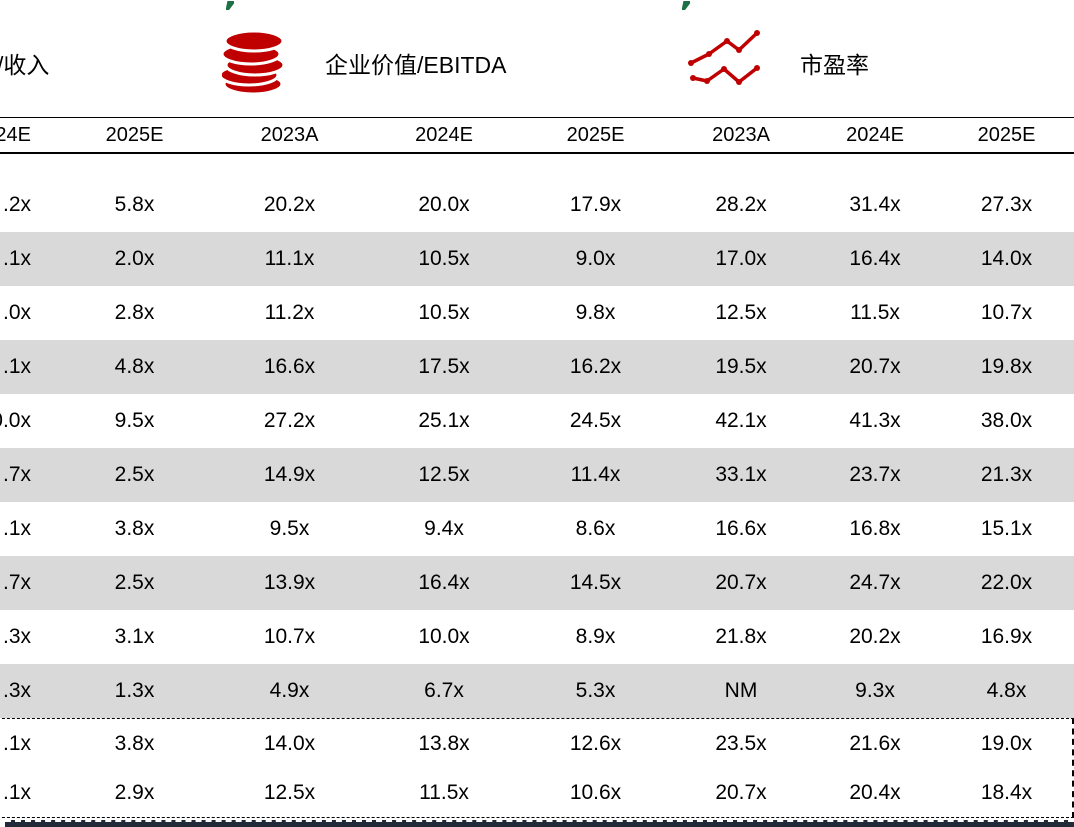  What do you see at coordinates (595, 258) in the screenshot?
I see `table-cell: 9.0x` at bounding box center [595, 258].